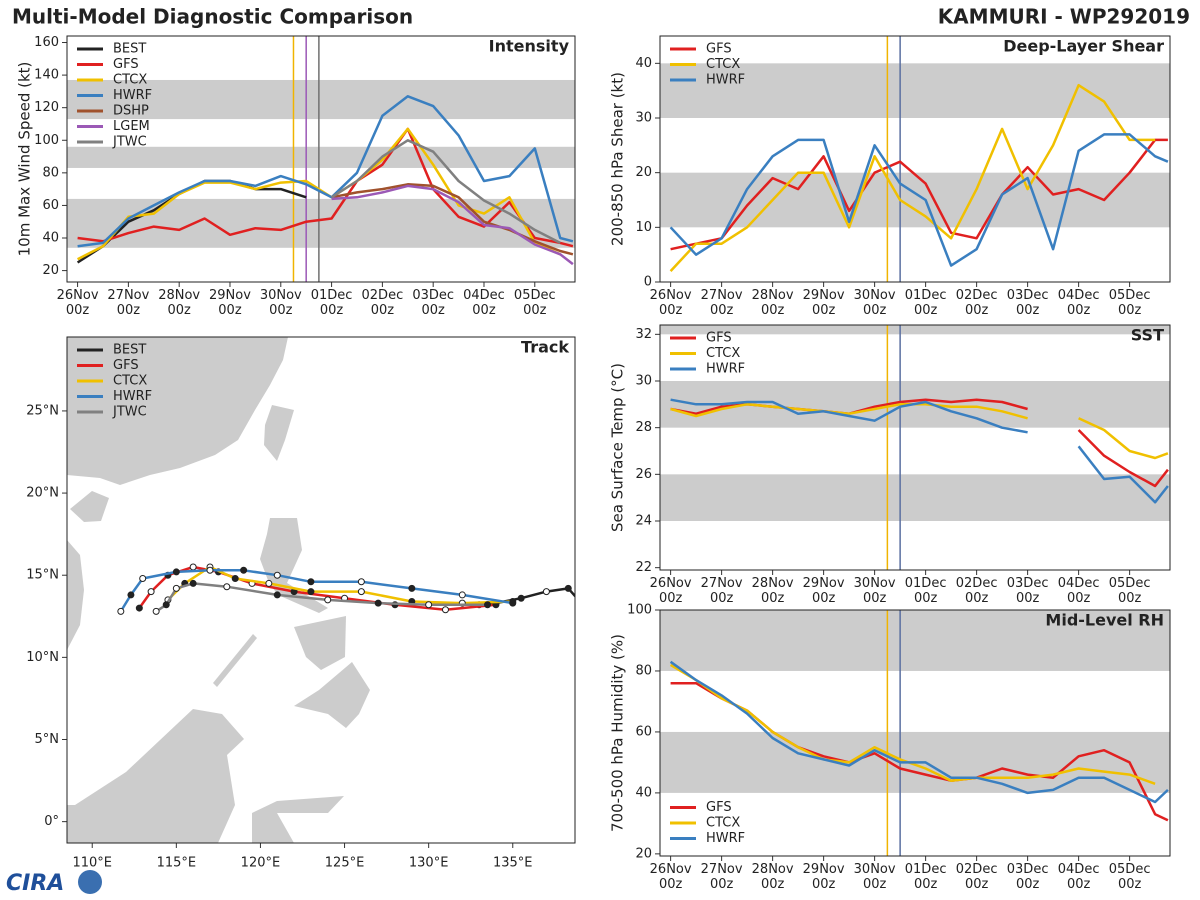  I want to click on y-tick-label: 22, so click(643, 567).